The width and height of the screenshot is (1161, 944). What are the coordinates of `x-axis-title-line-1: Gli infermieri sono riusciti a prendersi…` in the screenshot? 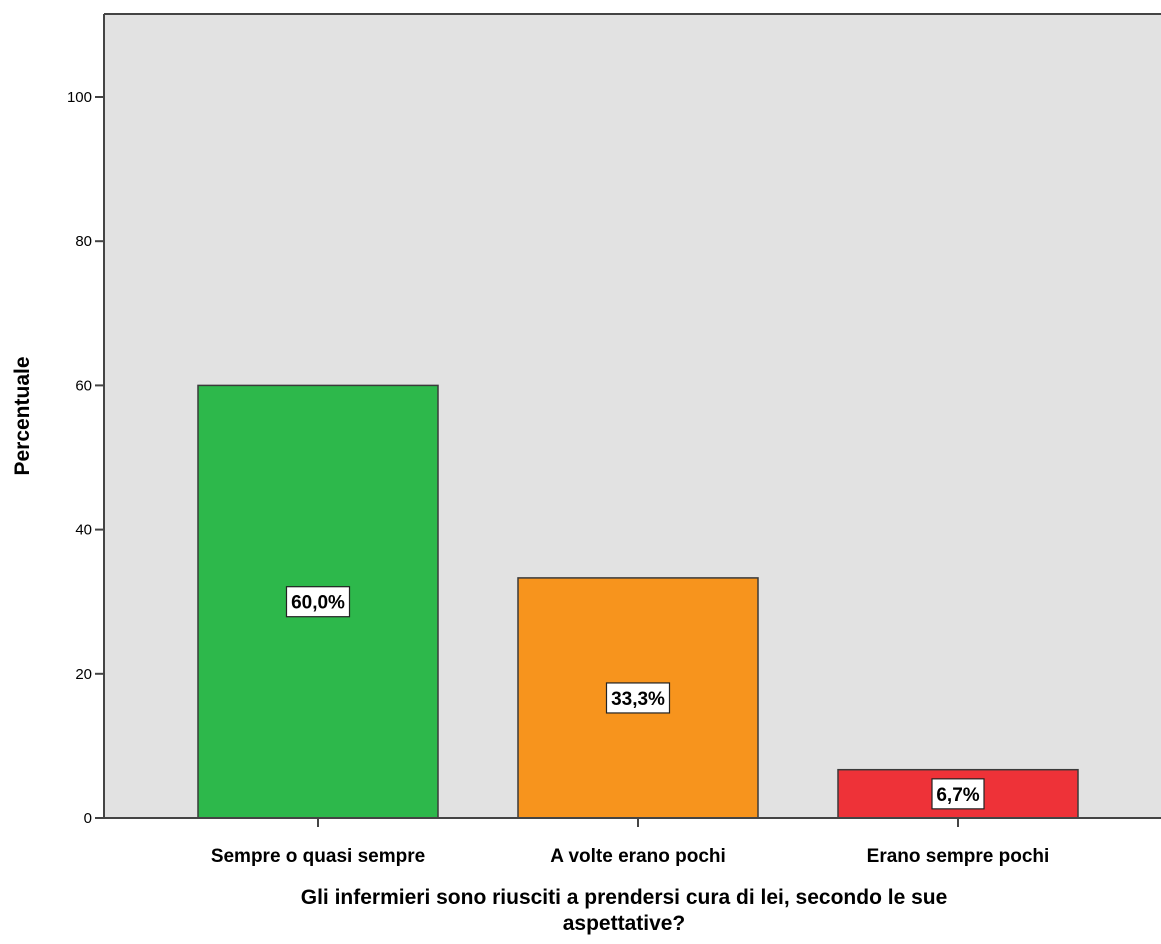 It's located at (624, 897).